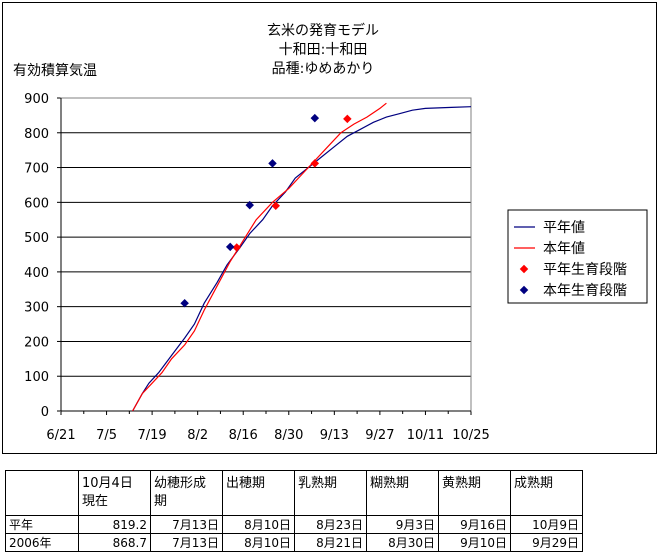  I want to click on x-tick-label: 9/27, so click(379, 435).